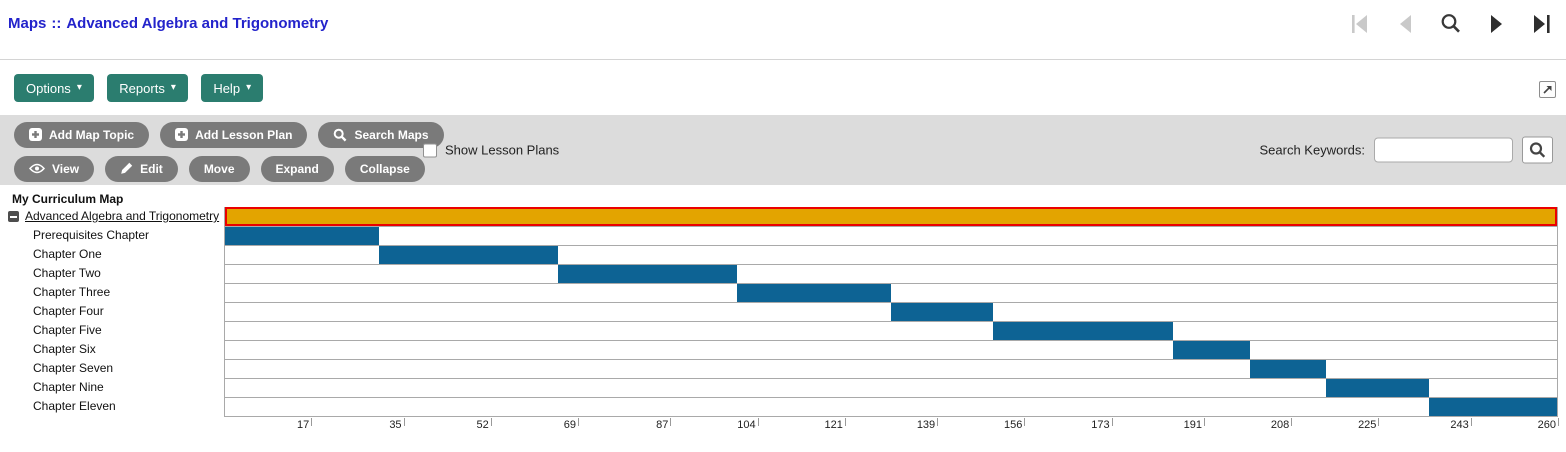 The height and width of the screenshot is (452, 1566). Describe the element at coordinates (1547, 89) in the screenshot. I see `open-in-new-window-icon` at that location.